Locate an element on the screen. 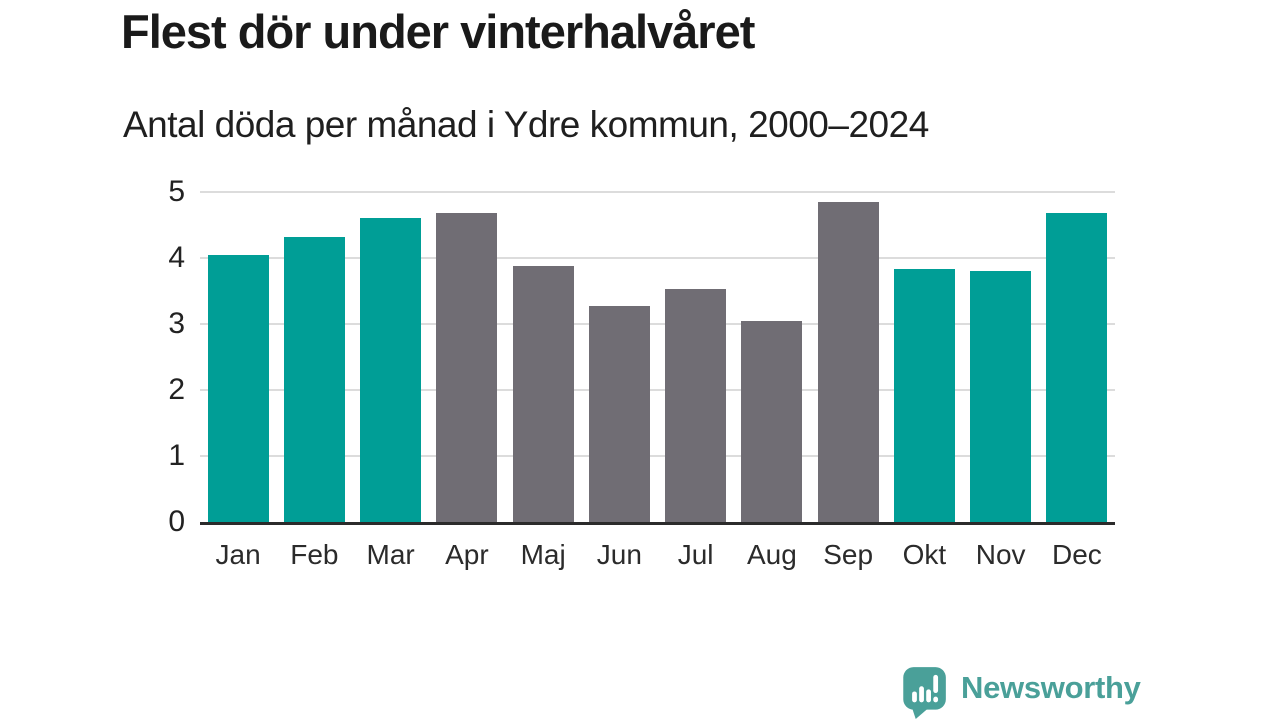 This screenshot has height=720, width=1280. bar-nov is located at coordinates (1001, 396).